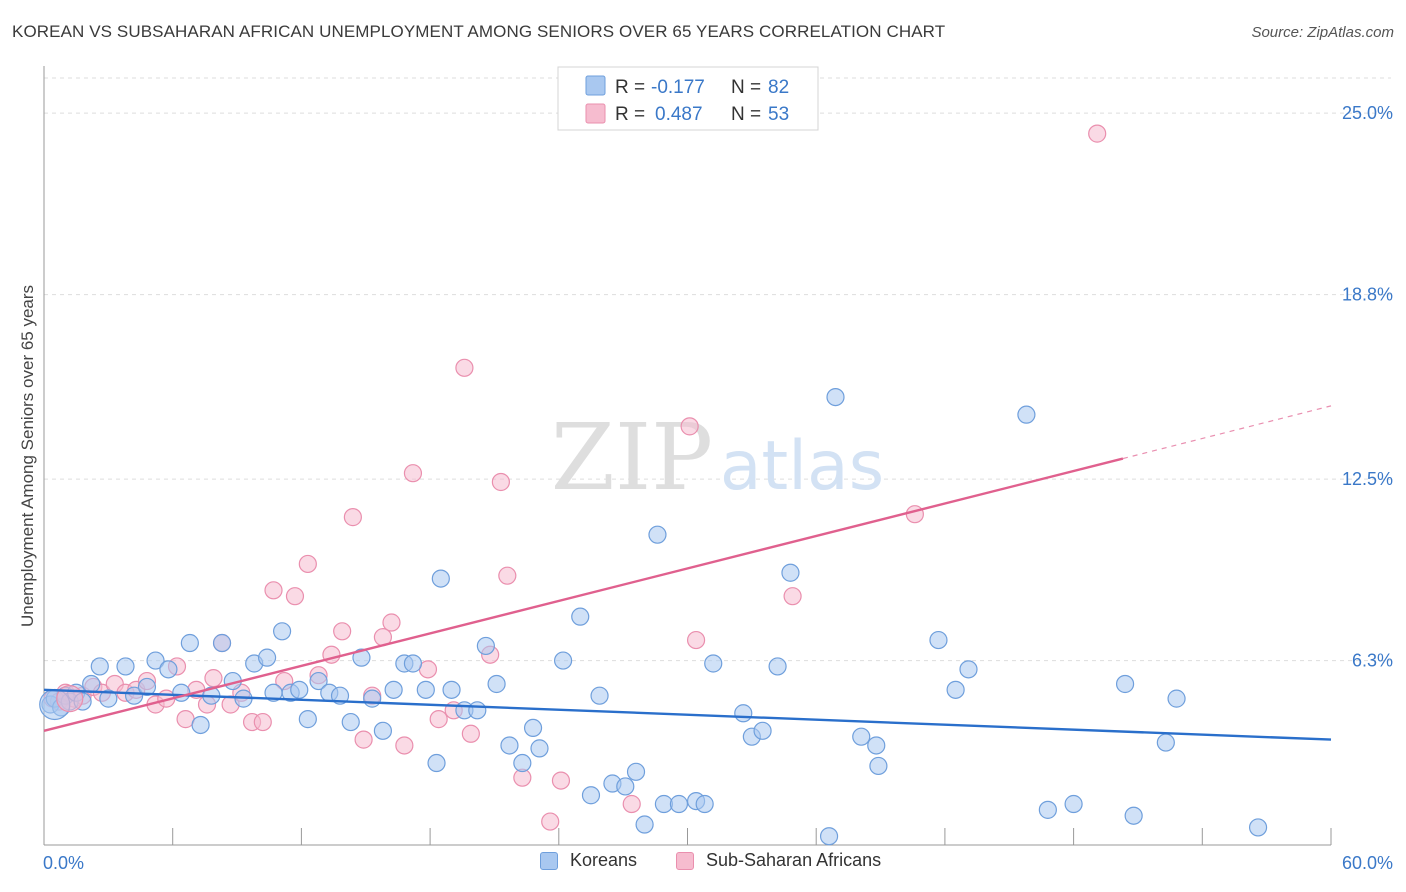  Describe the element at coordinates (778, 860) in the screenshot. I see `bottom-legend-africans: Sub-Saharan Africans` at that location.